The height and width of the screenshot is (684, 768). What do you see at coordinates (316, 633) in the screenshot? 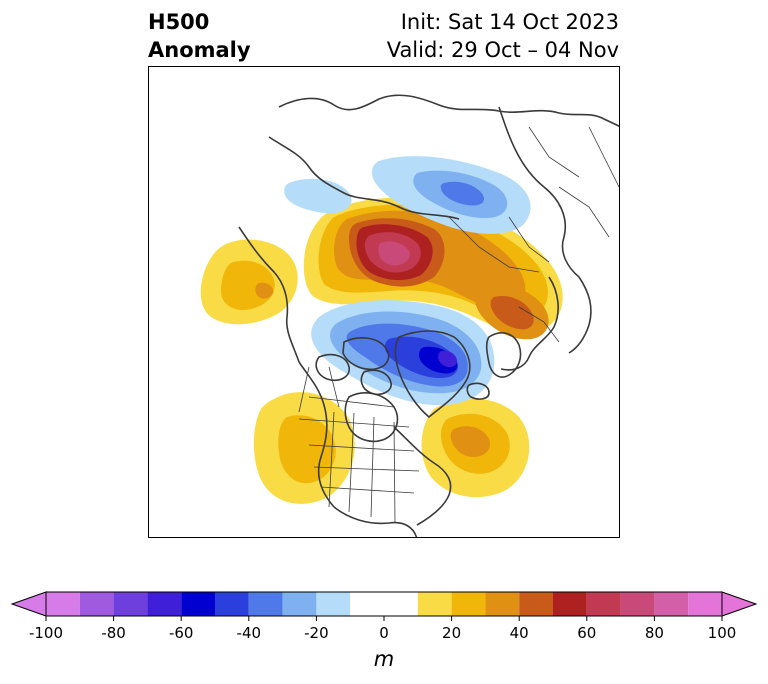
I see `colorbar-tick-label: -20` at bounding box center [316, 633].